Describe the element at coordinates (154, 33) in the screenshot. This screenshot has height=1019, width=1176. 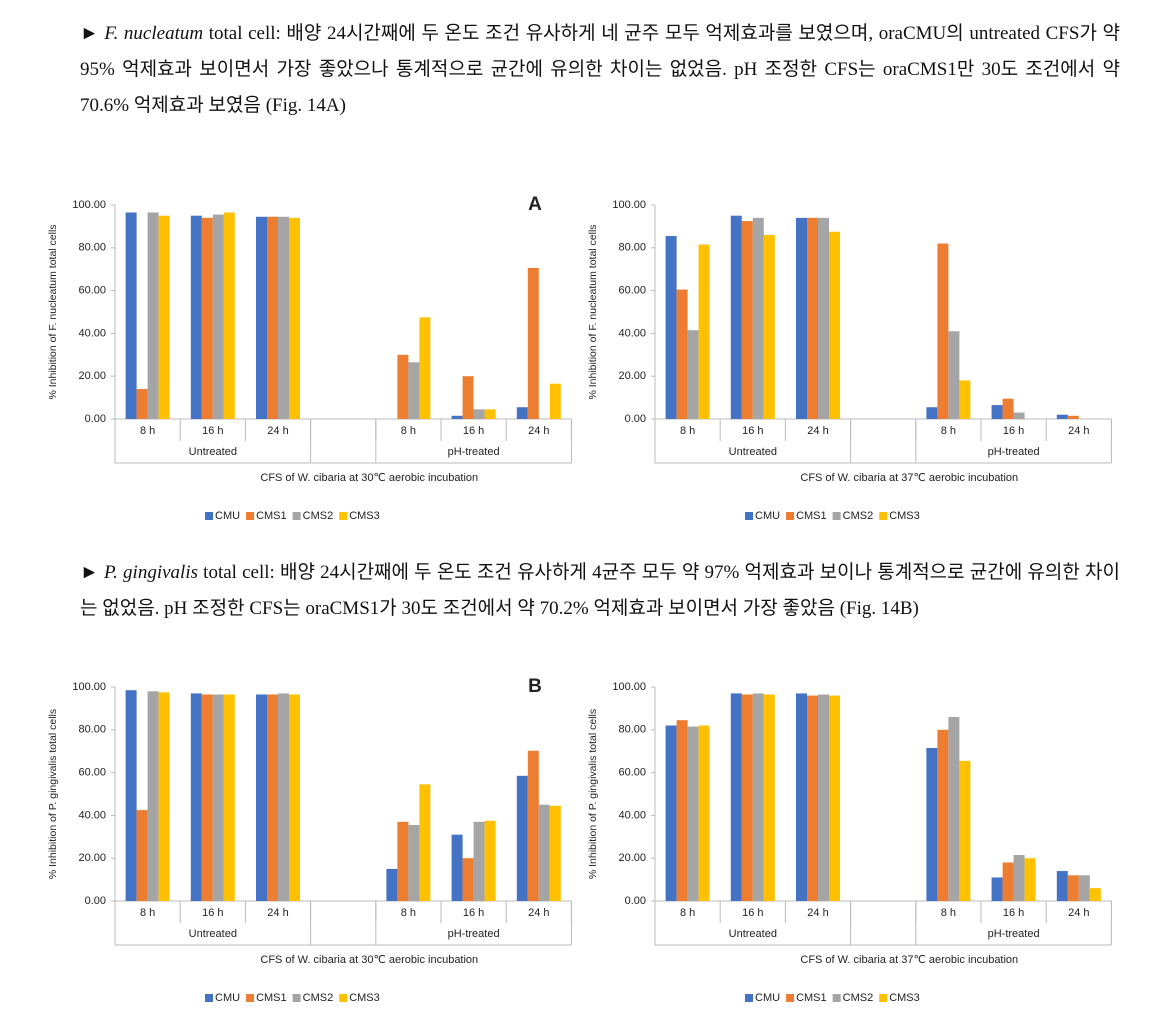
I see `species: F. nucleatum` at that location.